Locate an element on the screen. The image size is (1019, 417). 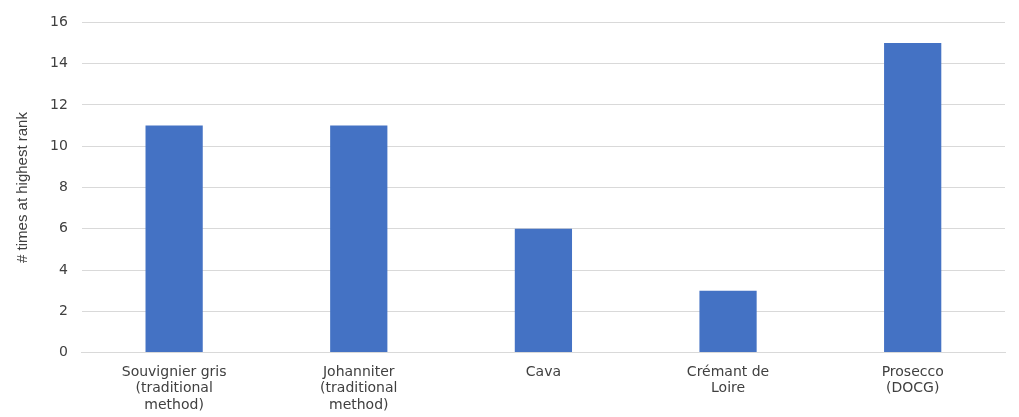
y-tick-label: 8 is located at coordinates (63, 186).